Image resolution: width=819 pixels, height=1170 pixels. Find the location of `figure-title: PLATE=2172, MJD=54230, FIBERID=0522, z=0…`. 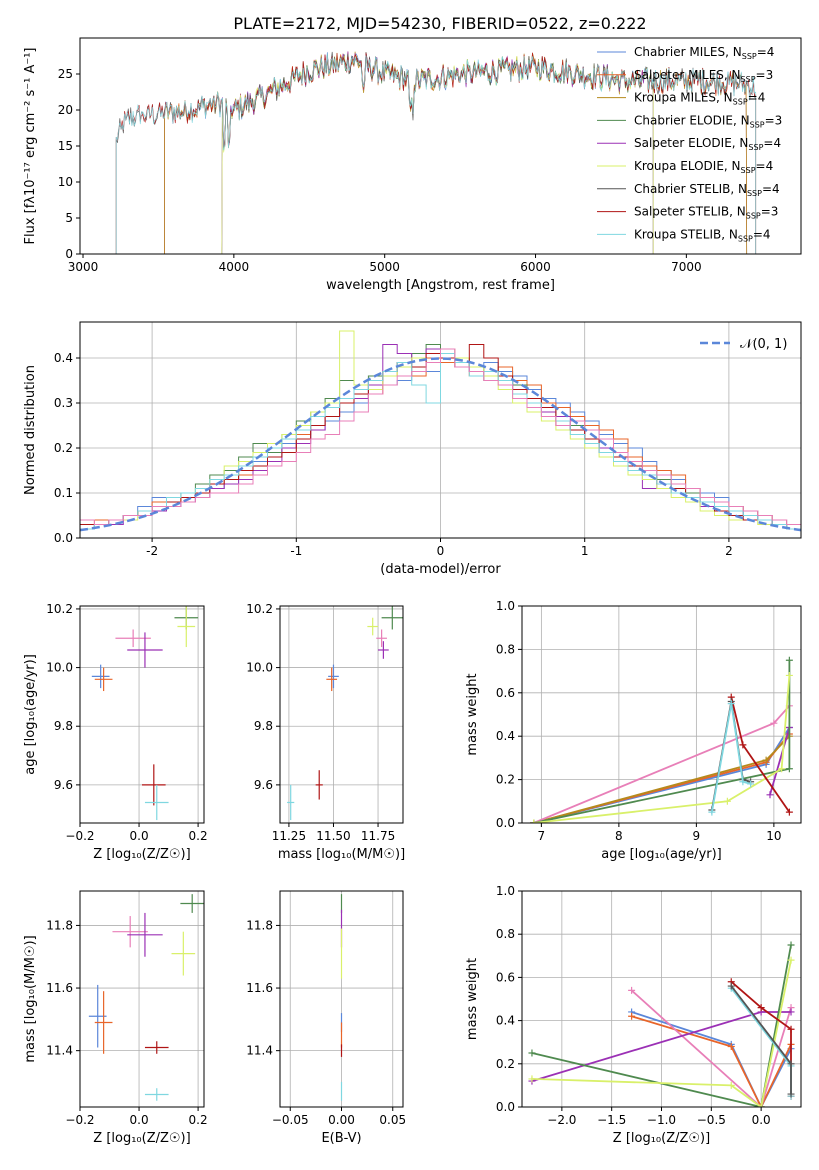

figure-title: PLATE=2172, MJD=54230, FIBERID=0522, z=0… is located at coordinates (439, 23).